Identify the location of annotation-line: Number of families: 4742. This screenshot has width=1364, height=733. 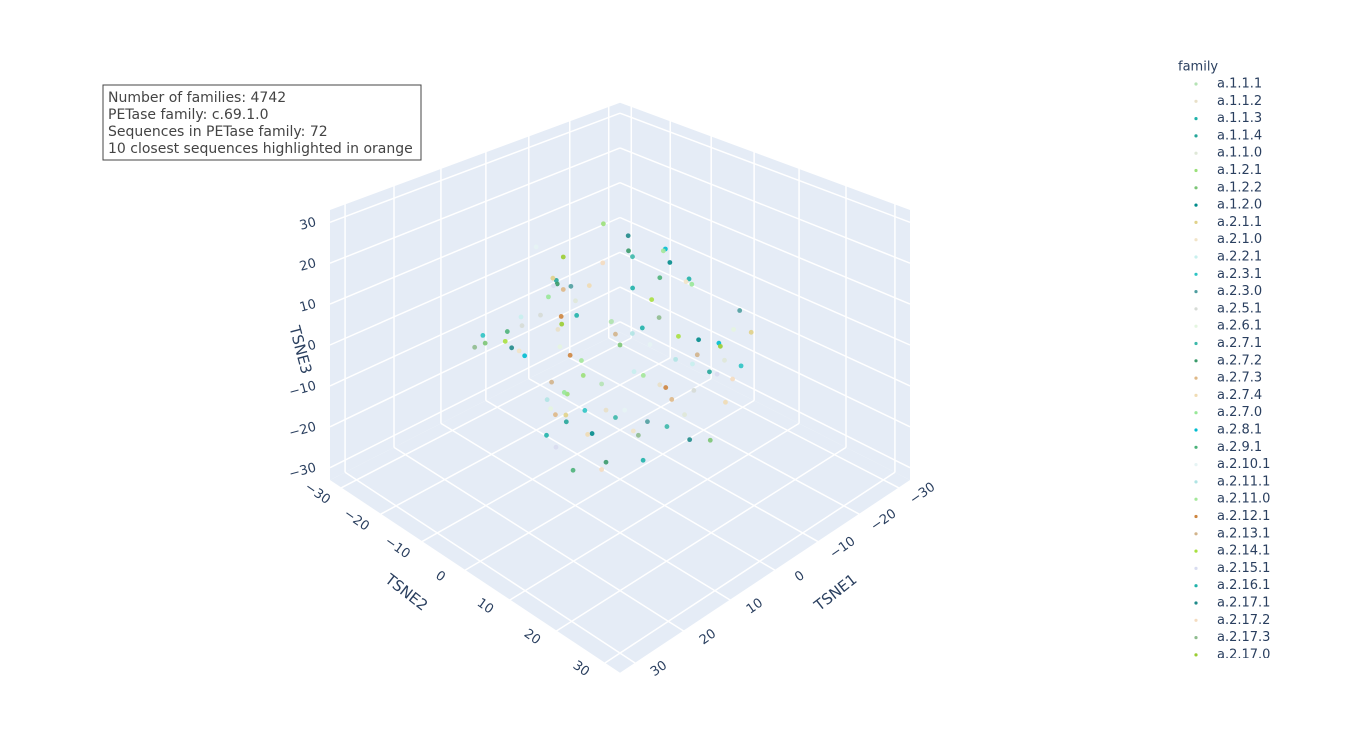
(197, 98).